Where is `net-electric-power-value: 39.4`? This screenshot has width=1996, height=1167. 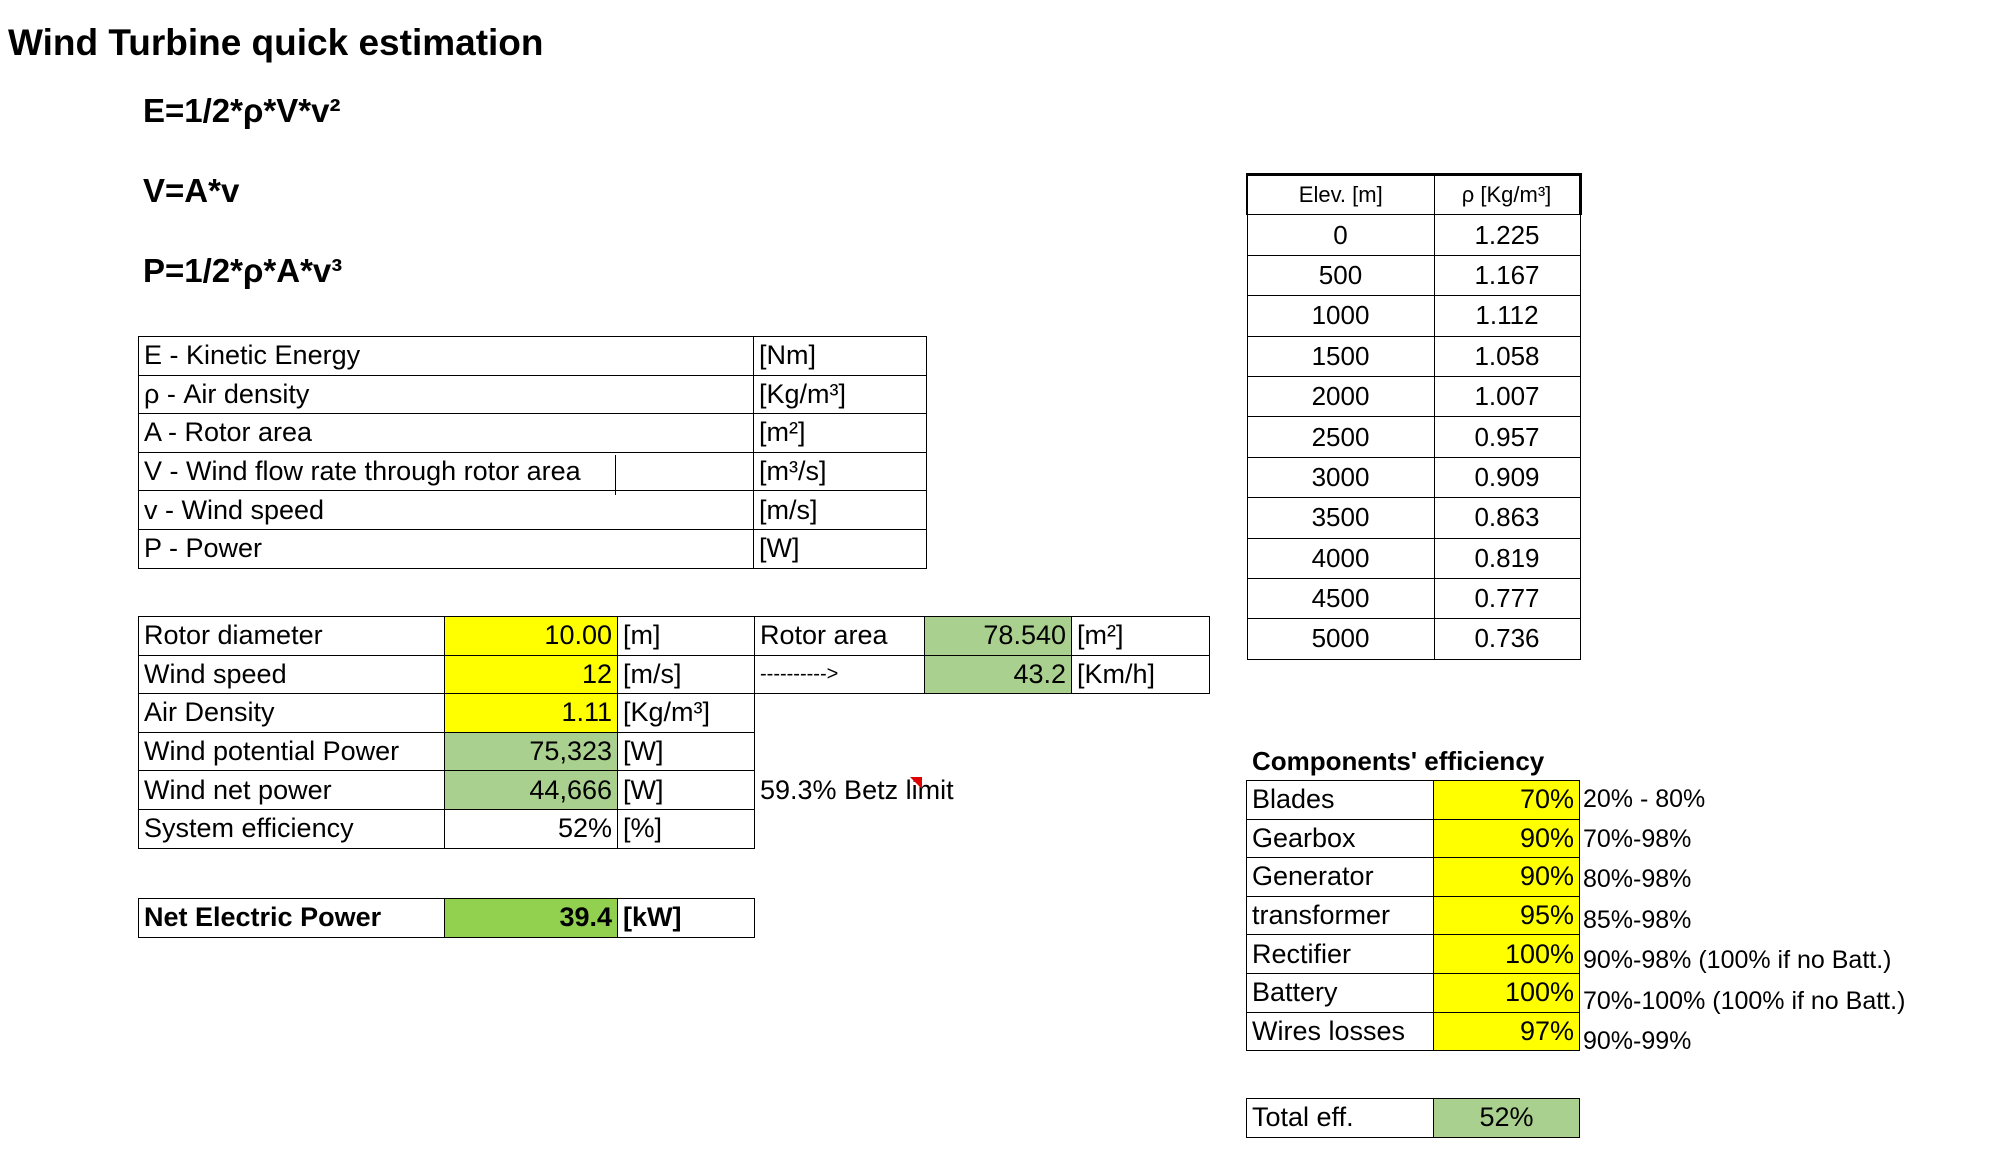
net-electric-power-value: 39.4 is located at coordinates (531, 918).